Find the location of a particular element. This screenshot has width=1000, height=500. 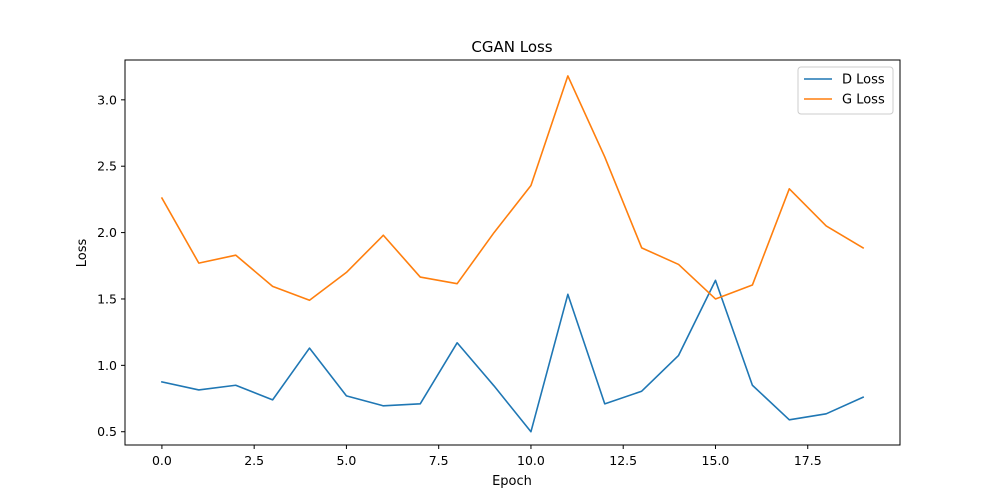

x-axis: 0.0 2.5 5.0 7.5 10.0 12.5 15.0 17.5 is located at coordinates (487, 456).